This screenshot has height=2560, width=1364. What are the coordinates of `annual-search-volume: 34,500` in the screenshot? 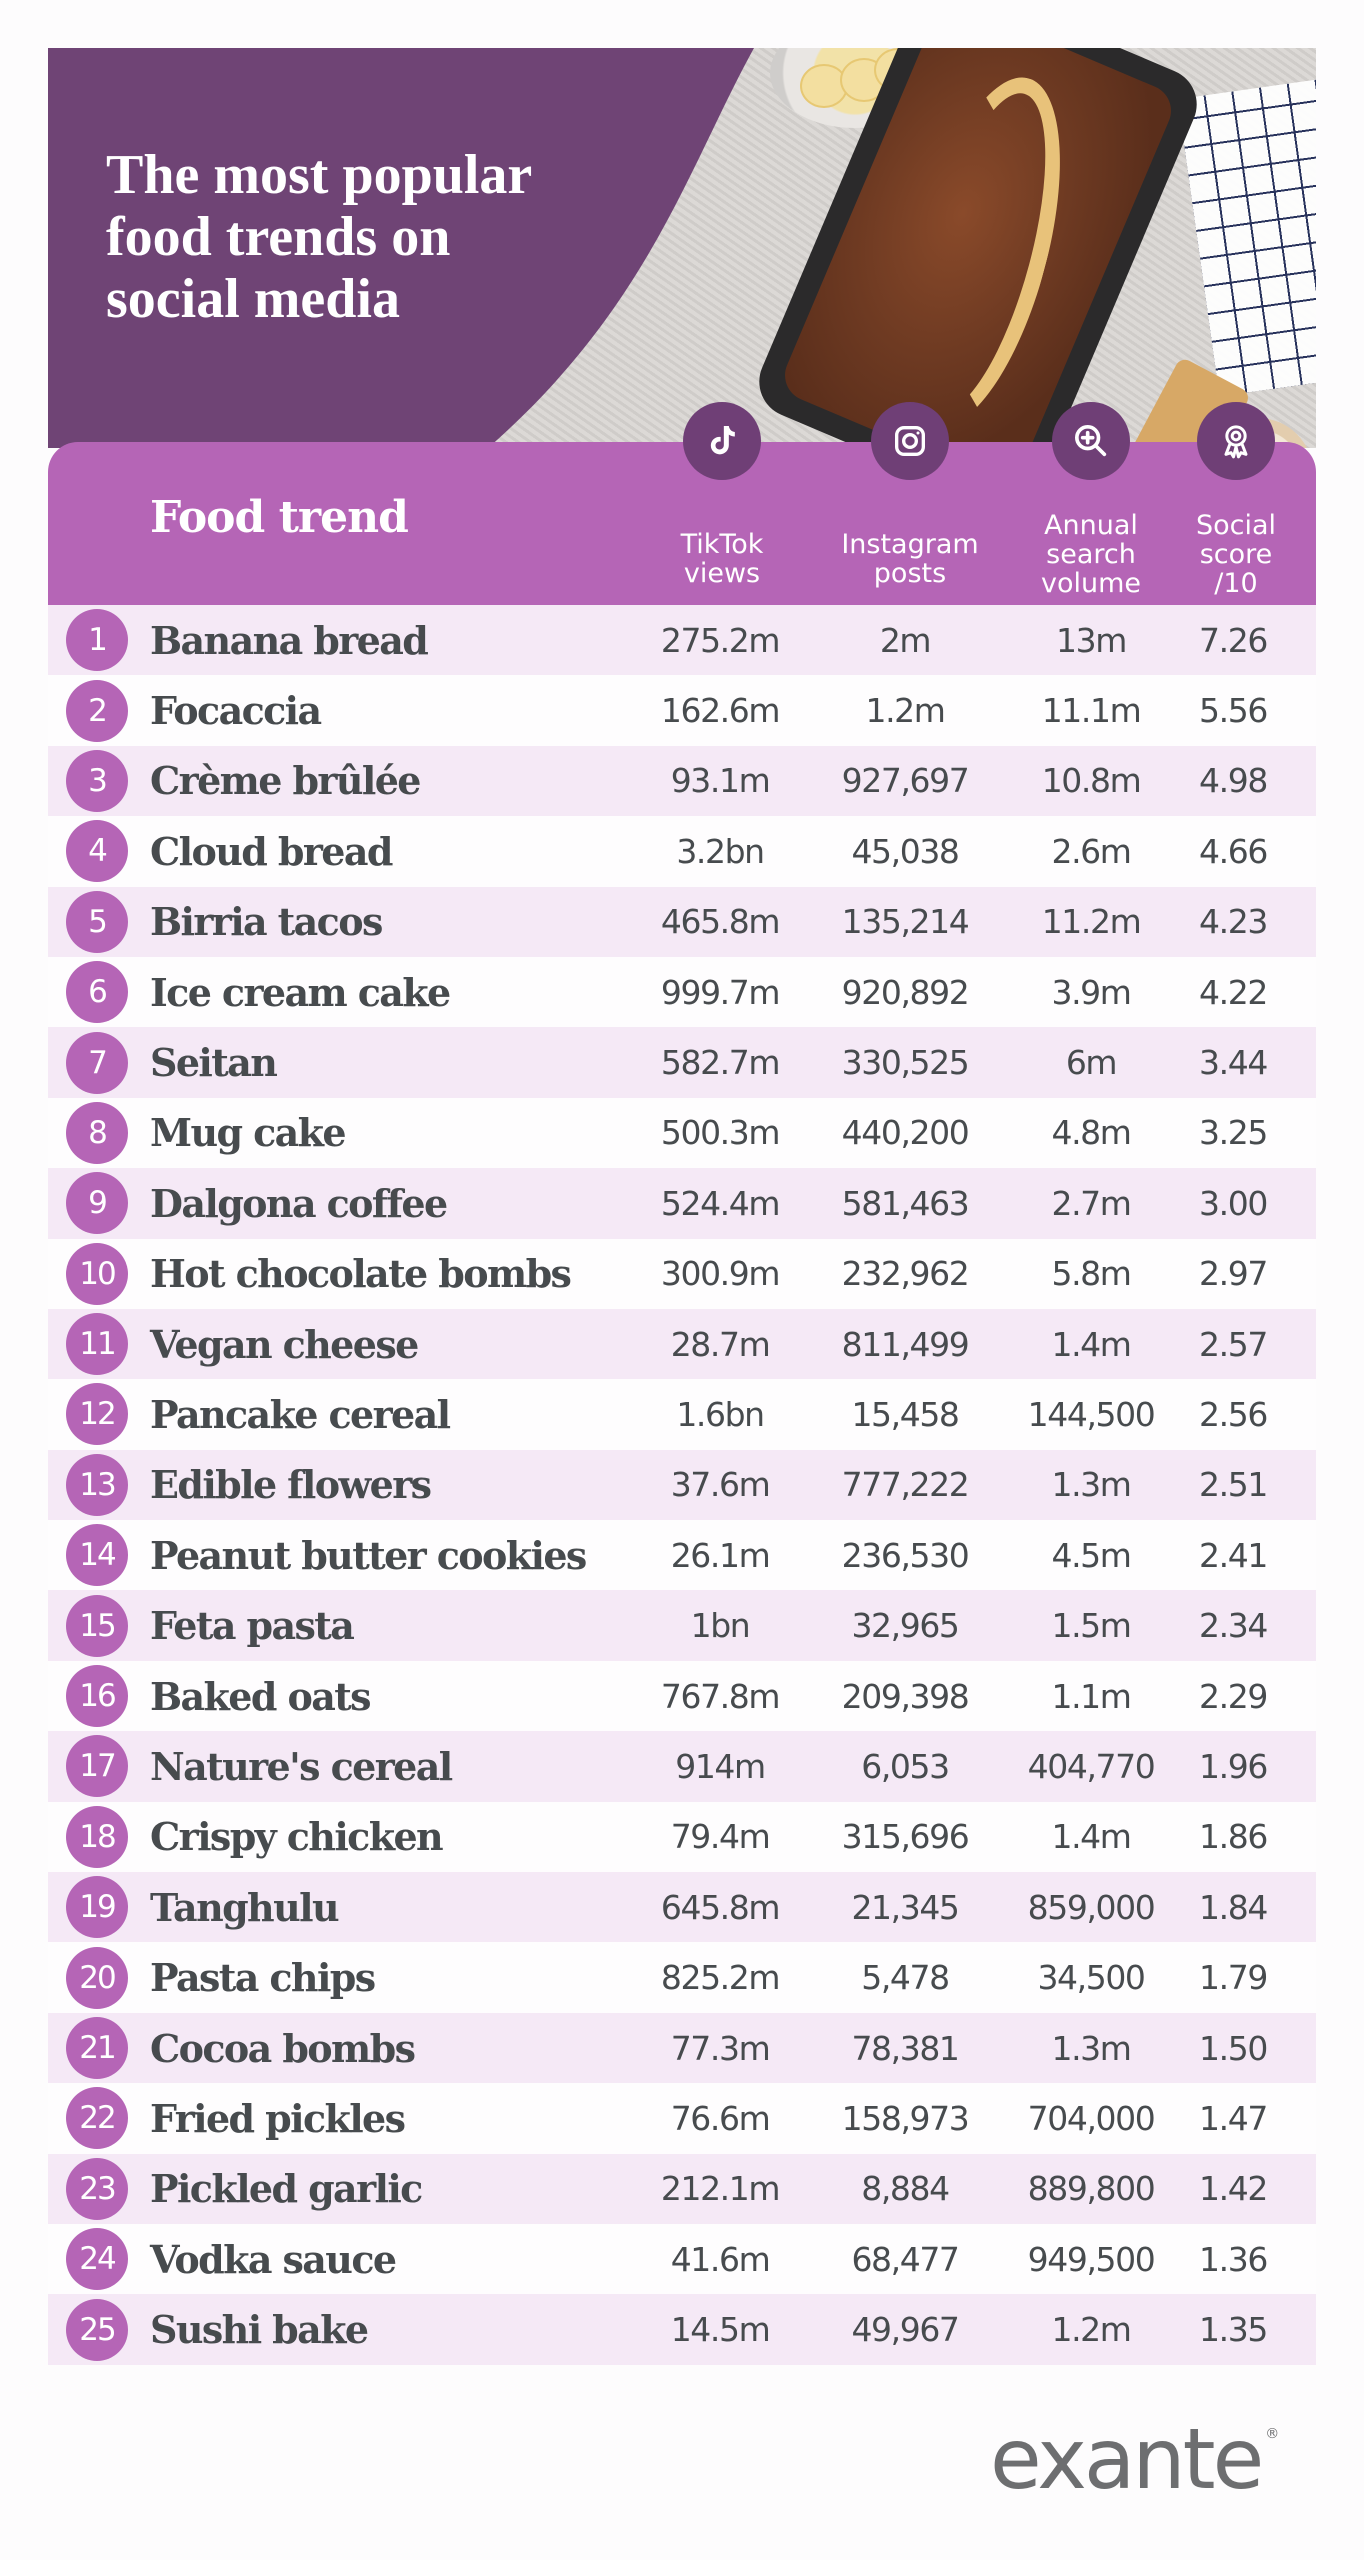 It's located at (1091, 1978).